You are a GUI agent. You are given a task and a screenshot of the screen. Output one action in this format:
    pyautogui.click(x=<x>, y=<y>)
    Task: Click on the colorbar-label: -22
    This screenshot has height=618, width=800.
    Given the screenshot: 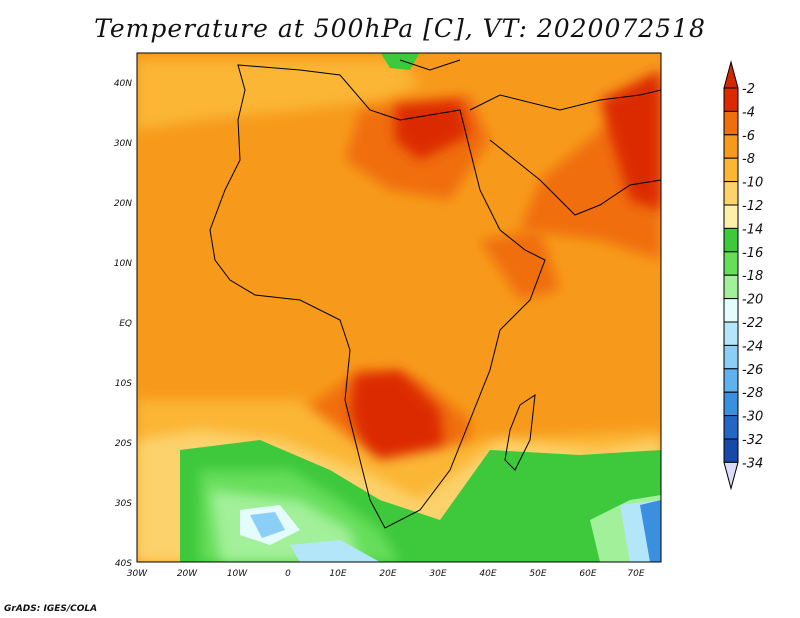 What is the action you would take?
    pyautogui.click(x=752, y=323)
    